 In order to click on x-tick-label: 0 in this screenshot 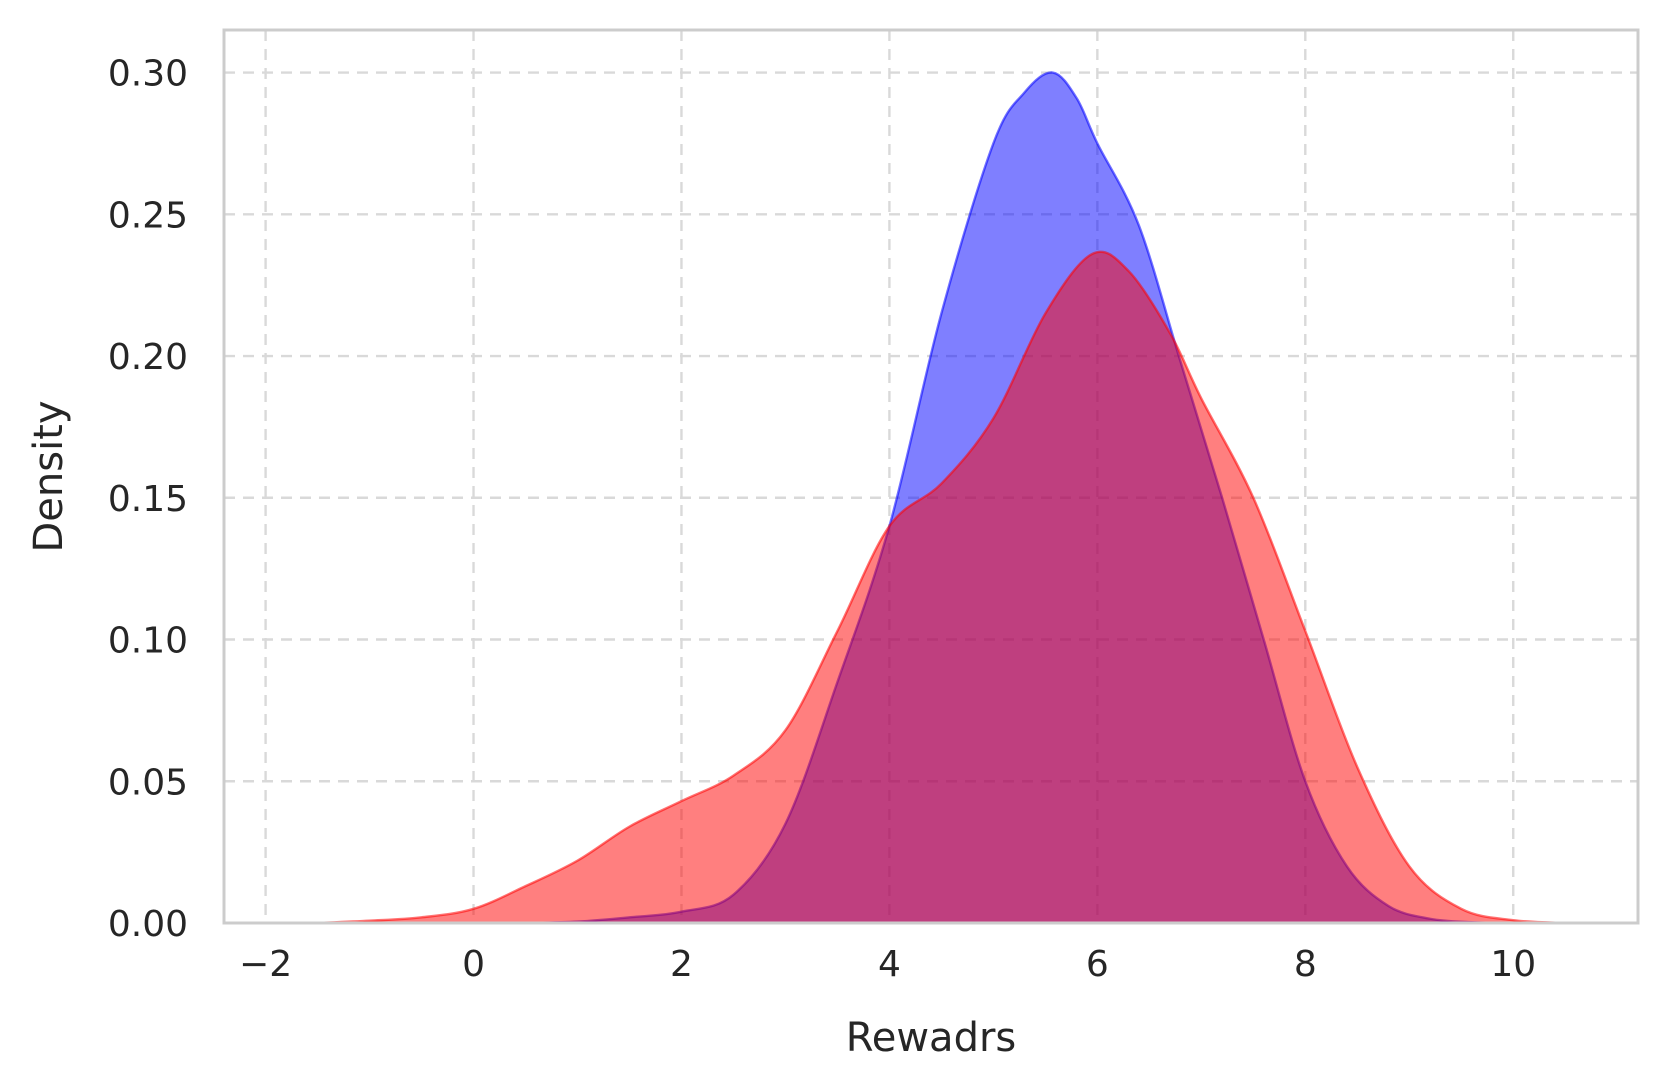, I will do `click(473, 964)`.